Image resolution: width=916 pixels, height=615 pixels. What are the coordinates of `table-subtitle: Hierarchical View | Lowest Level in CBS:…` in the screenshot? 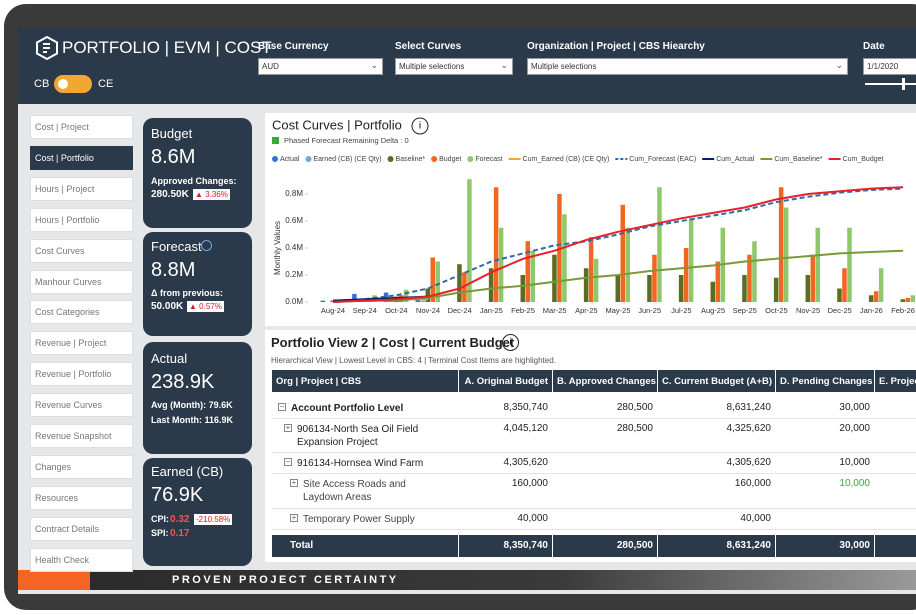 It's located at (413, 360).